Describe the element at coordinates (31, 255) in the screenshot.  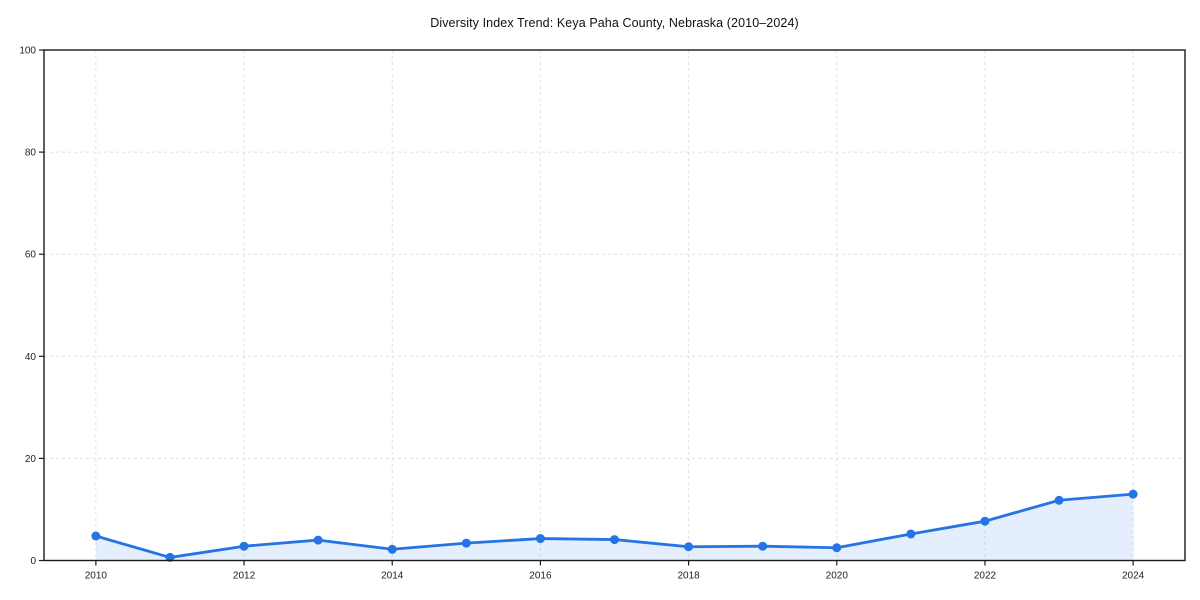
I see `y-tick-label: 60` at that location.